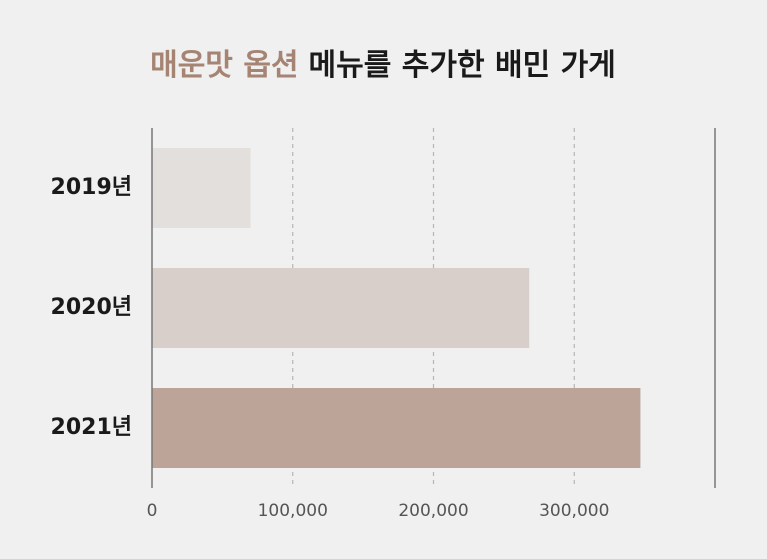 This screenshot has height=559, width=767. I want to click on chart-title: 매운맛 옵션 메뉴를 추가한 배민 가게, so click(383, 65).